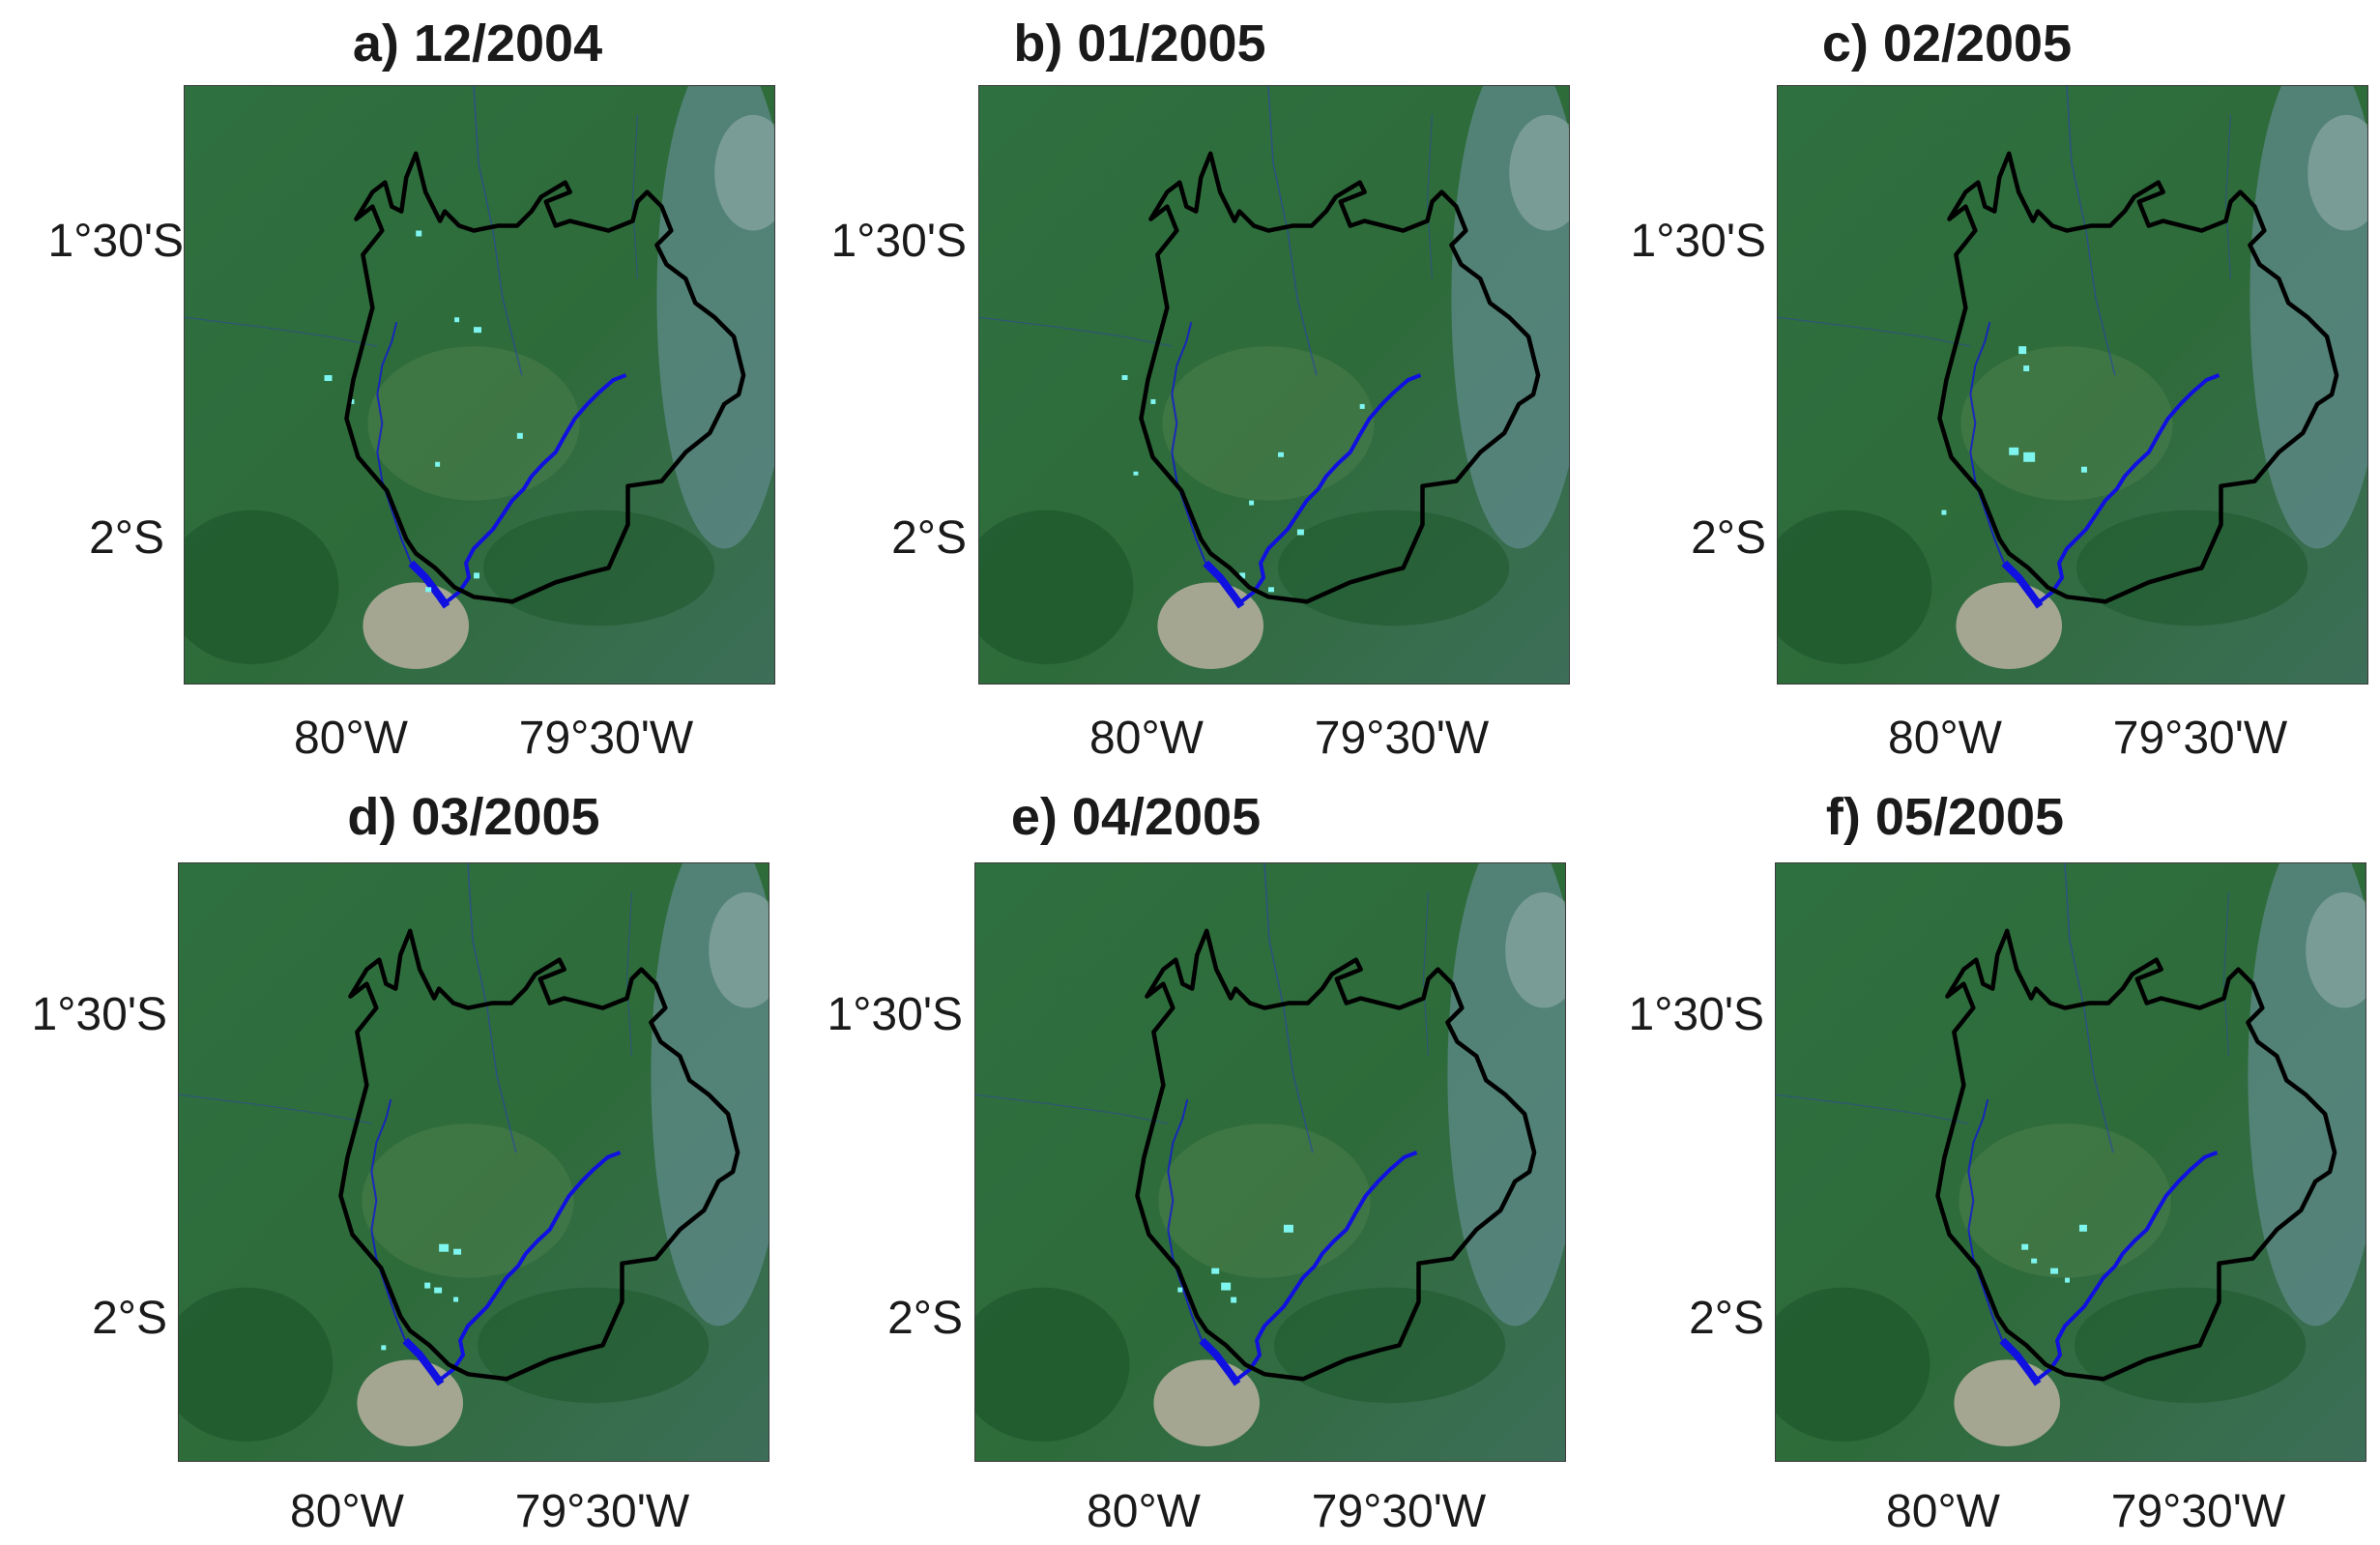 The height and width of the screenshot is (1545, 2380). I want to click on panel-d-map, so click(474, 1162).